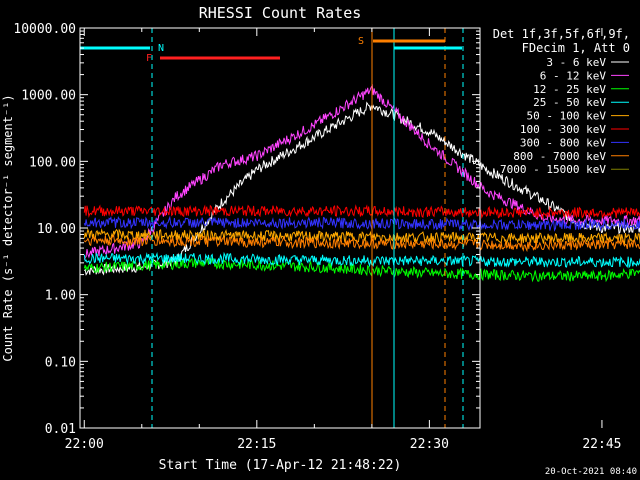 The width and height of the screenshot is (640, 480). Describe the element at coordinates (161, 48) in the screenshot. I see `annotation-label: N` at that location.